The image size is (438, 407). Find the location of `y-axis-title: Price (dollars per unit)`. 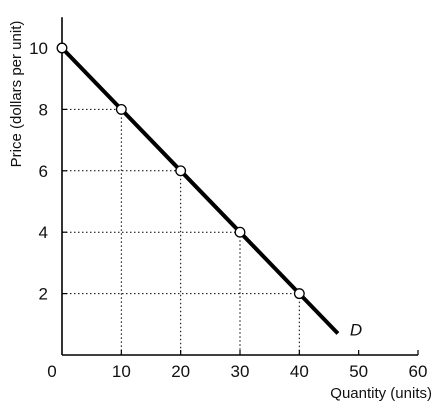

y-axis-title: Price (dollars per unit) is located at coordinates (16, 94).